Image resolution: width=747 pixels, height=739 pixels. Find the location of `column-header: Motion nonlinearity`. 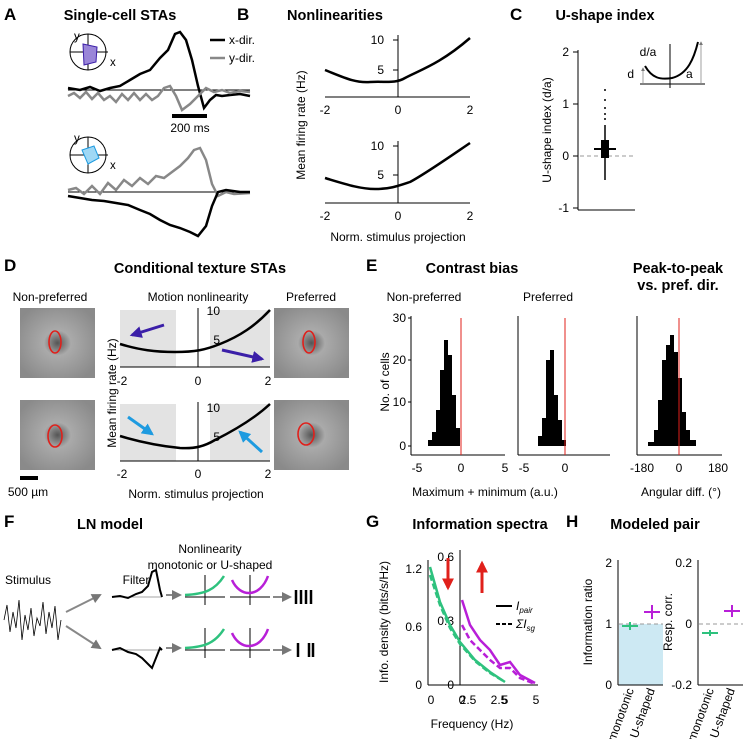

column-header: Motion nonlinearity is located at coordinates (198, 297).